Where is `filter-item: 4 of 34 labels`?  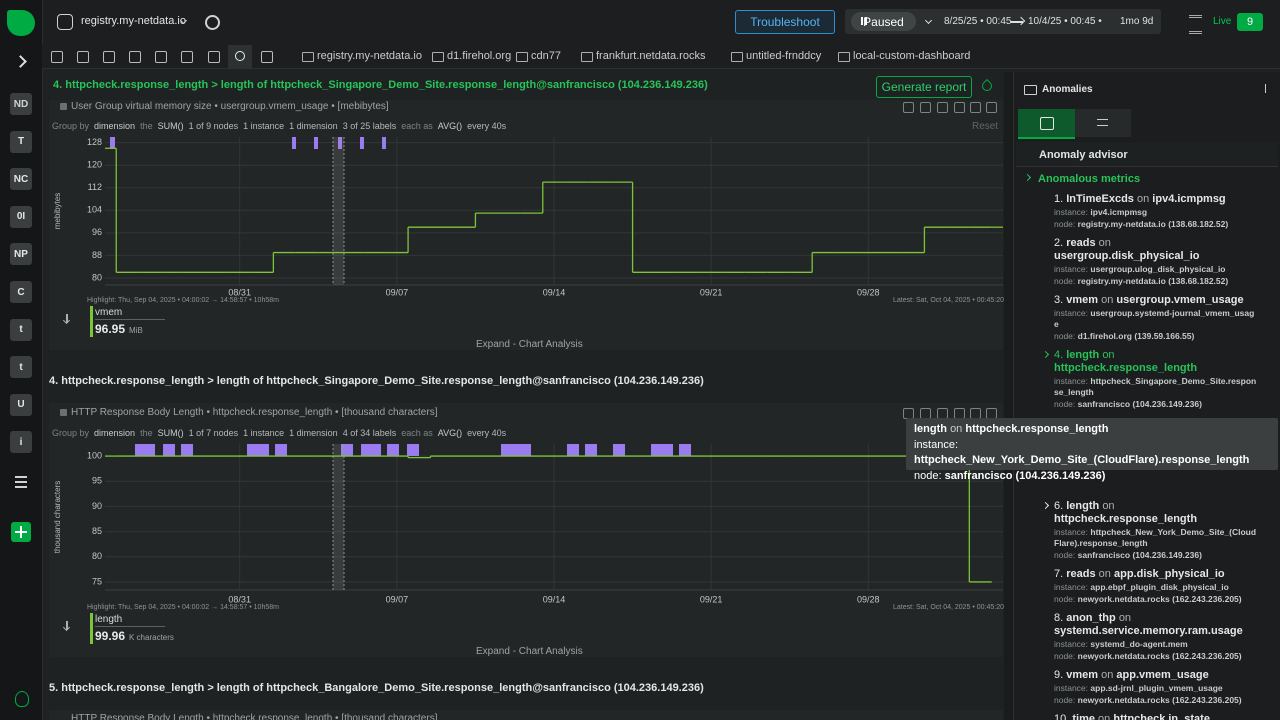
filter-item: 4 of 34 labels is located at coordinates (369, 433).